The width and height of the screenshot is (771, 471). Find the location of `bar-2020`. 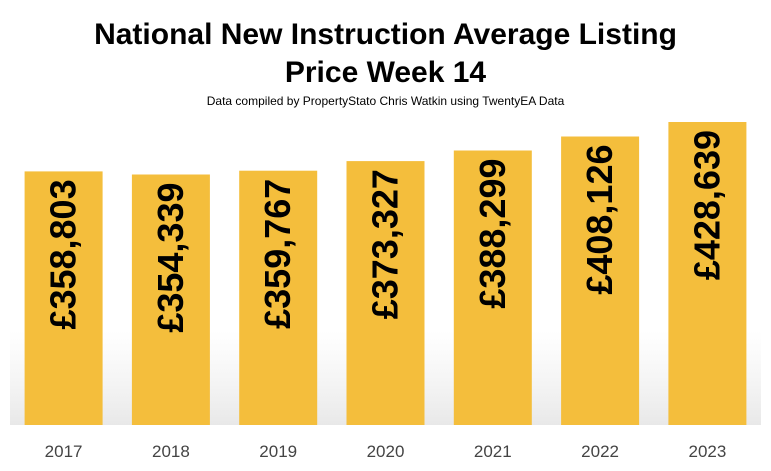

bar-2020 is located at coordinates (385, 293).